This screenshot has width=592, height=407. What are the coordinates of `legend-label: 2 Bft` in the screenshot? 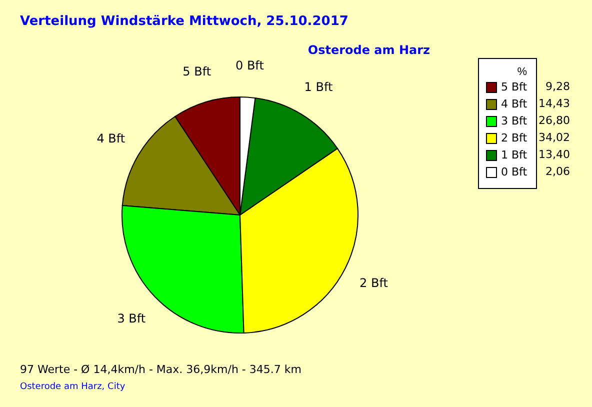 It's located at (514, 138).